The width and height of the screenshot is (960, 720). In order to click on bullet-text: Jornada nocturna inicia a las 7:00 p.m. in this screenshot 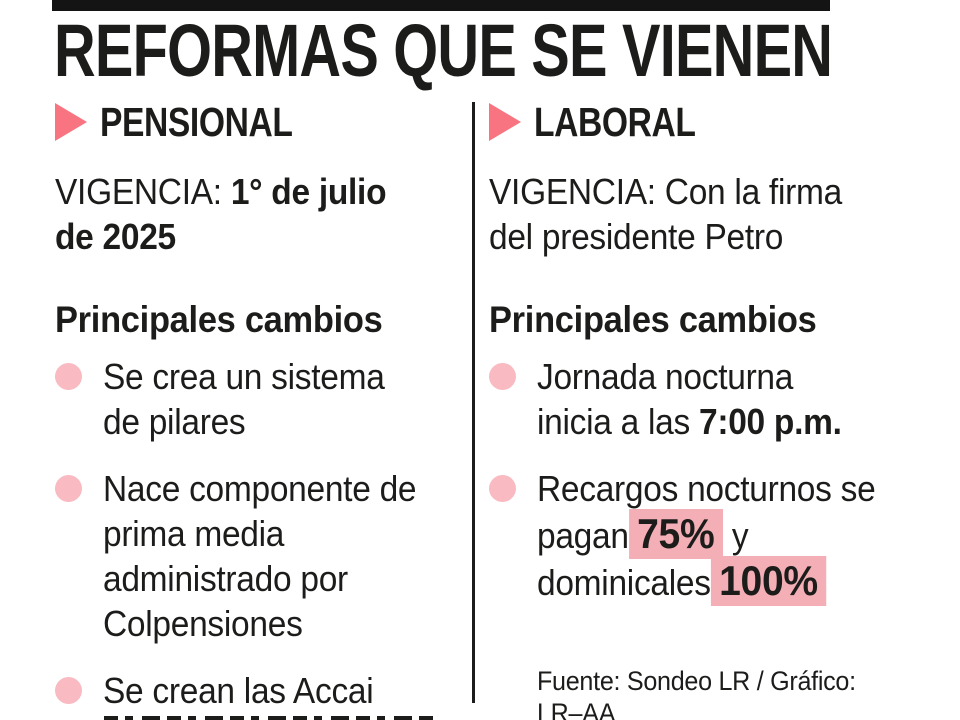, I will do `click(689, 399)`.